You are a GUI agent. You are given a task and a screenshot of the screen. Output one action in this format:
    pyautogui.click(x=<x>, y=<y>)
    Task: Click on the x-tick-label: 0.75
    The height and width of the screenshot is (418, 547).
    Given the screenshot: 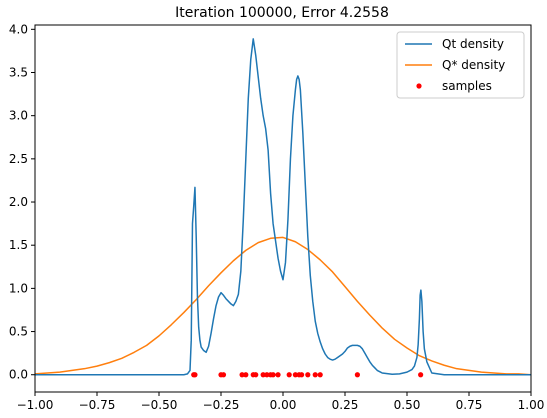 What is the action you would take?
    pyautogui.click(x=469, y=405)
    